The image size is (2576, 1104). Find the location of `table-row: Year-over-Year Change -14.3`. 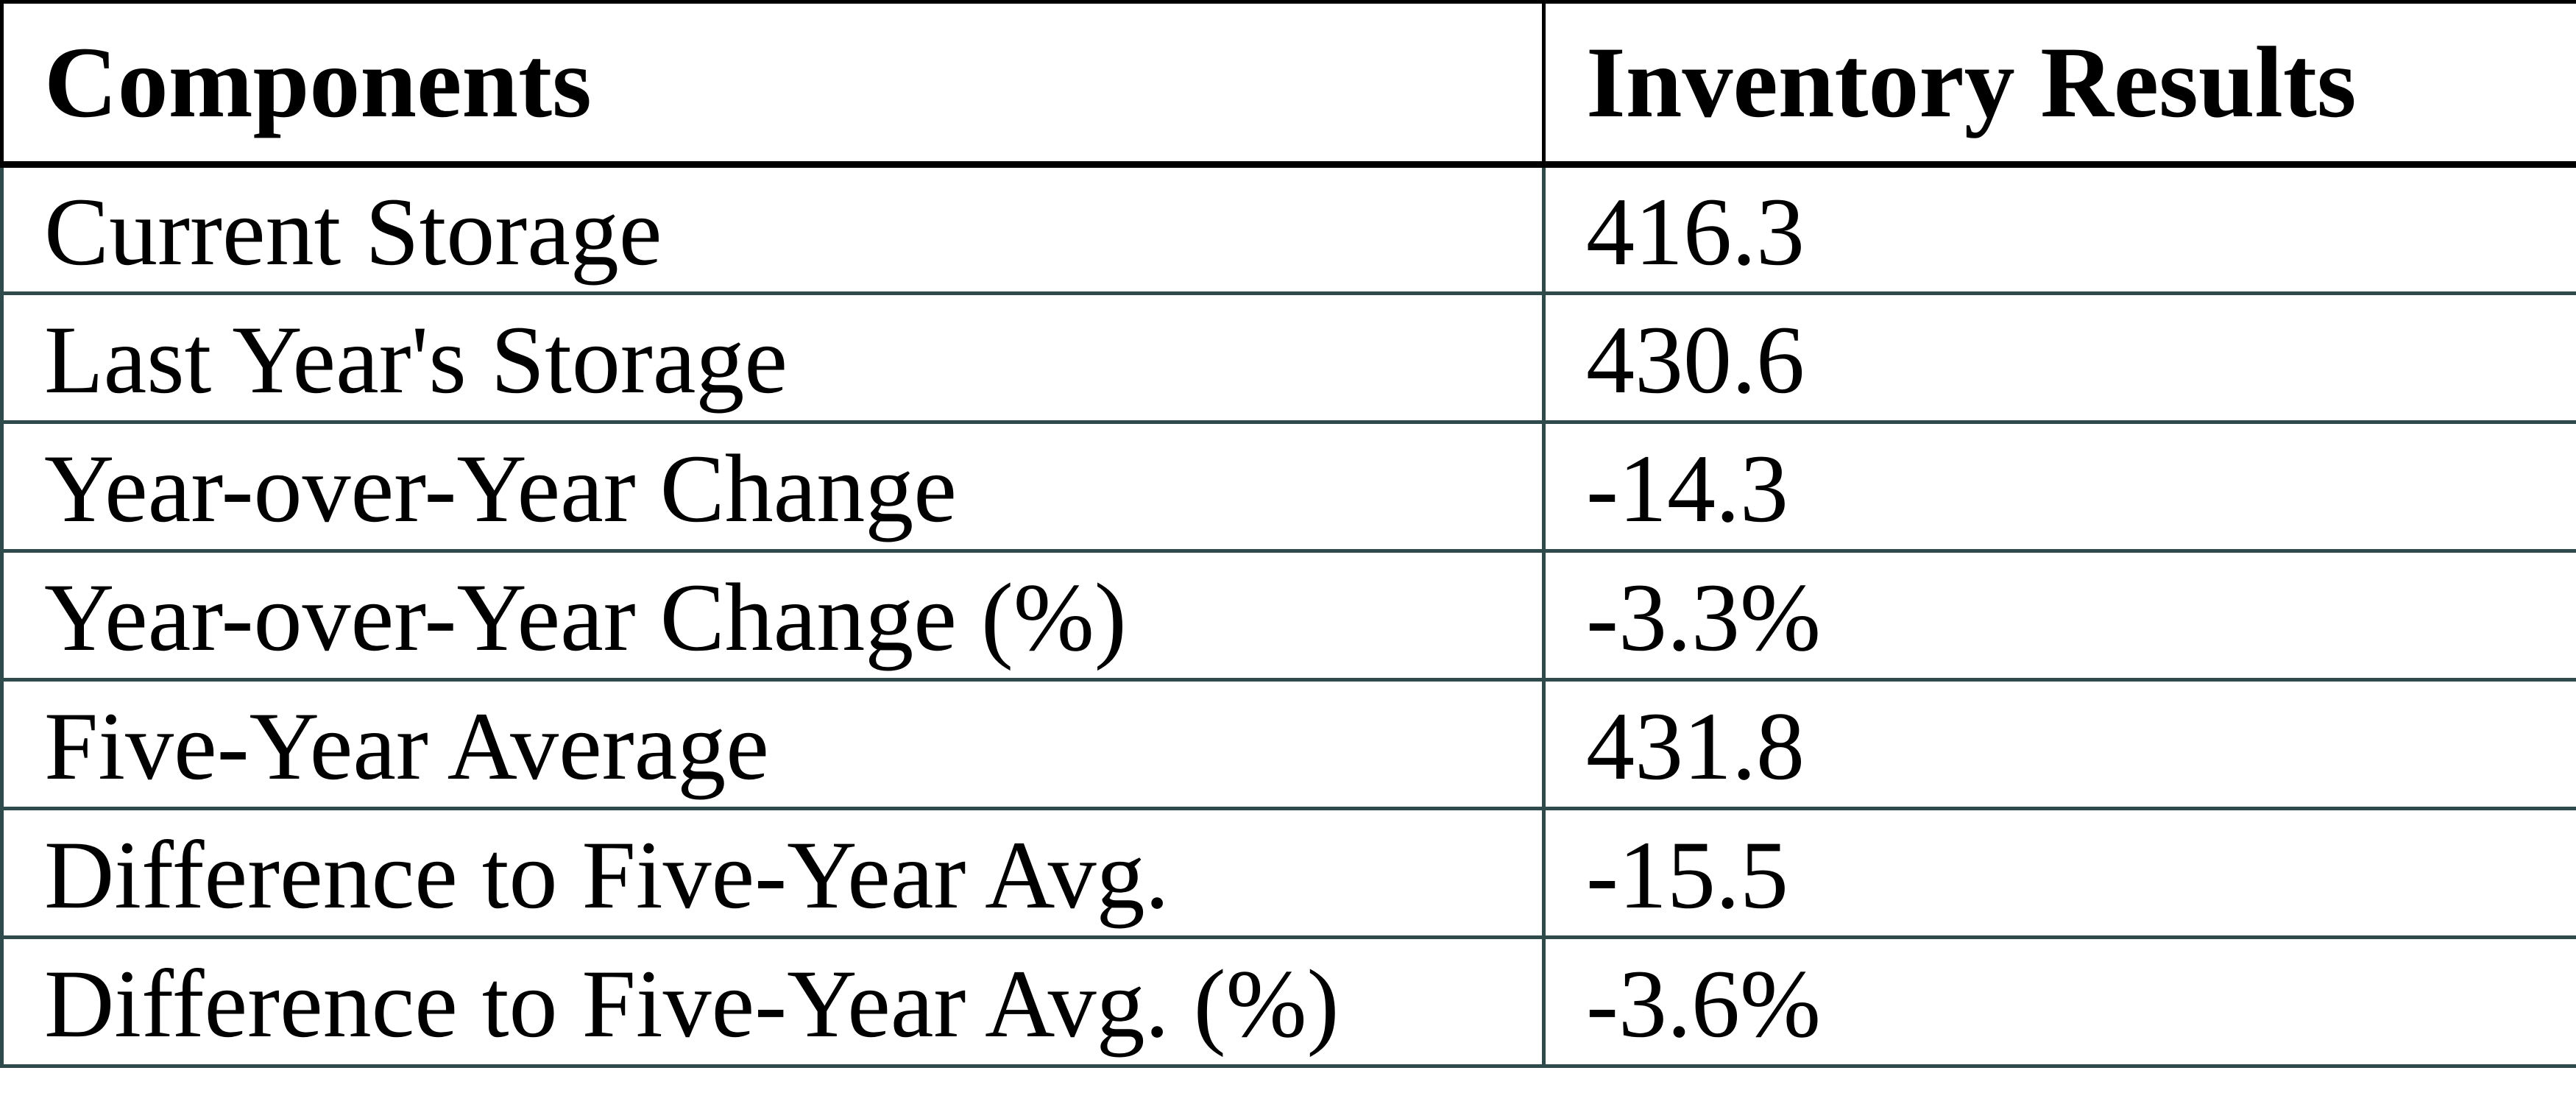

table-row: Year-over-Year Change -14.3 is located at coordinates (1288, 486).